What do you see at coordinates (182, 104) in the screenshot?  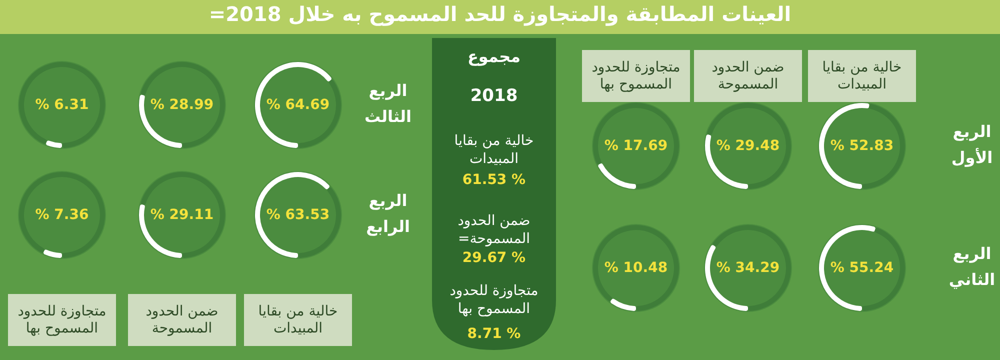 I see `text: % 28.99` at bounding box center [182, 104].